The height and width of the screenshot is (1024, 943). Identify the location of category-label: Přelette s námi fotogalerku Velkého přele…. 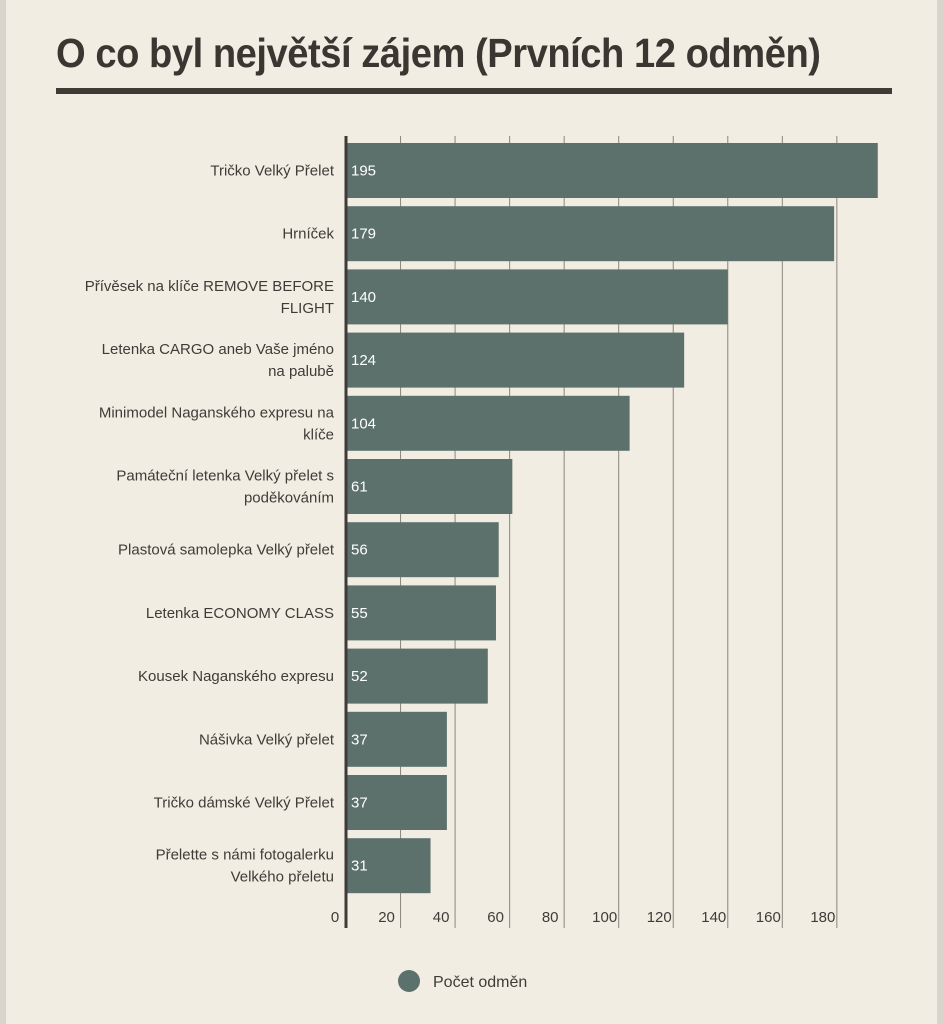
(245, 866).